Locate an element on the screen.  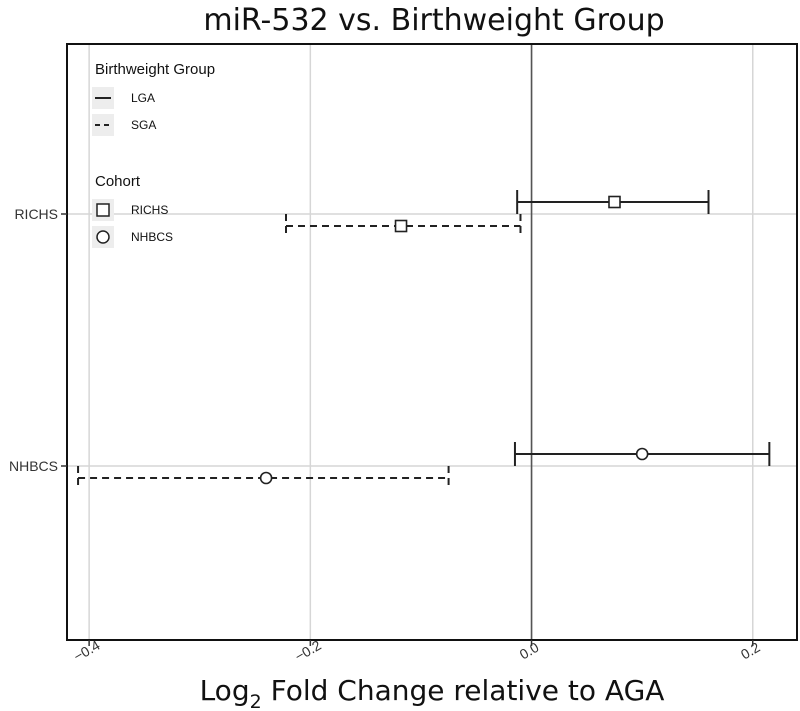
legend-linetype-title: Birthweight Group is located at coordinates (155, 69).